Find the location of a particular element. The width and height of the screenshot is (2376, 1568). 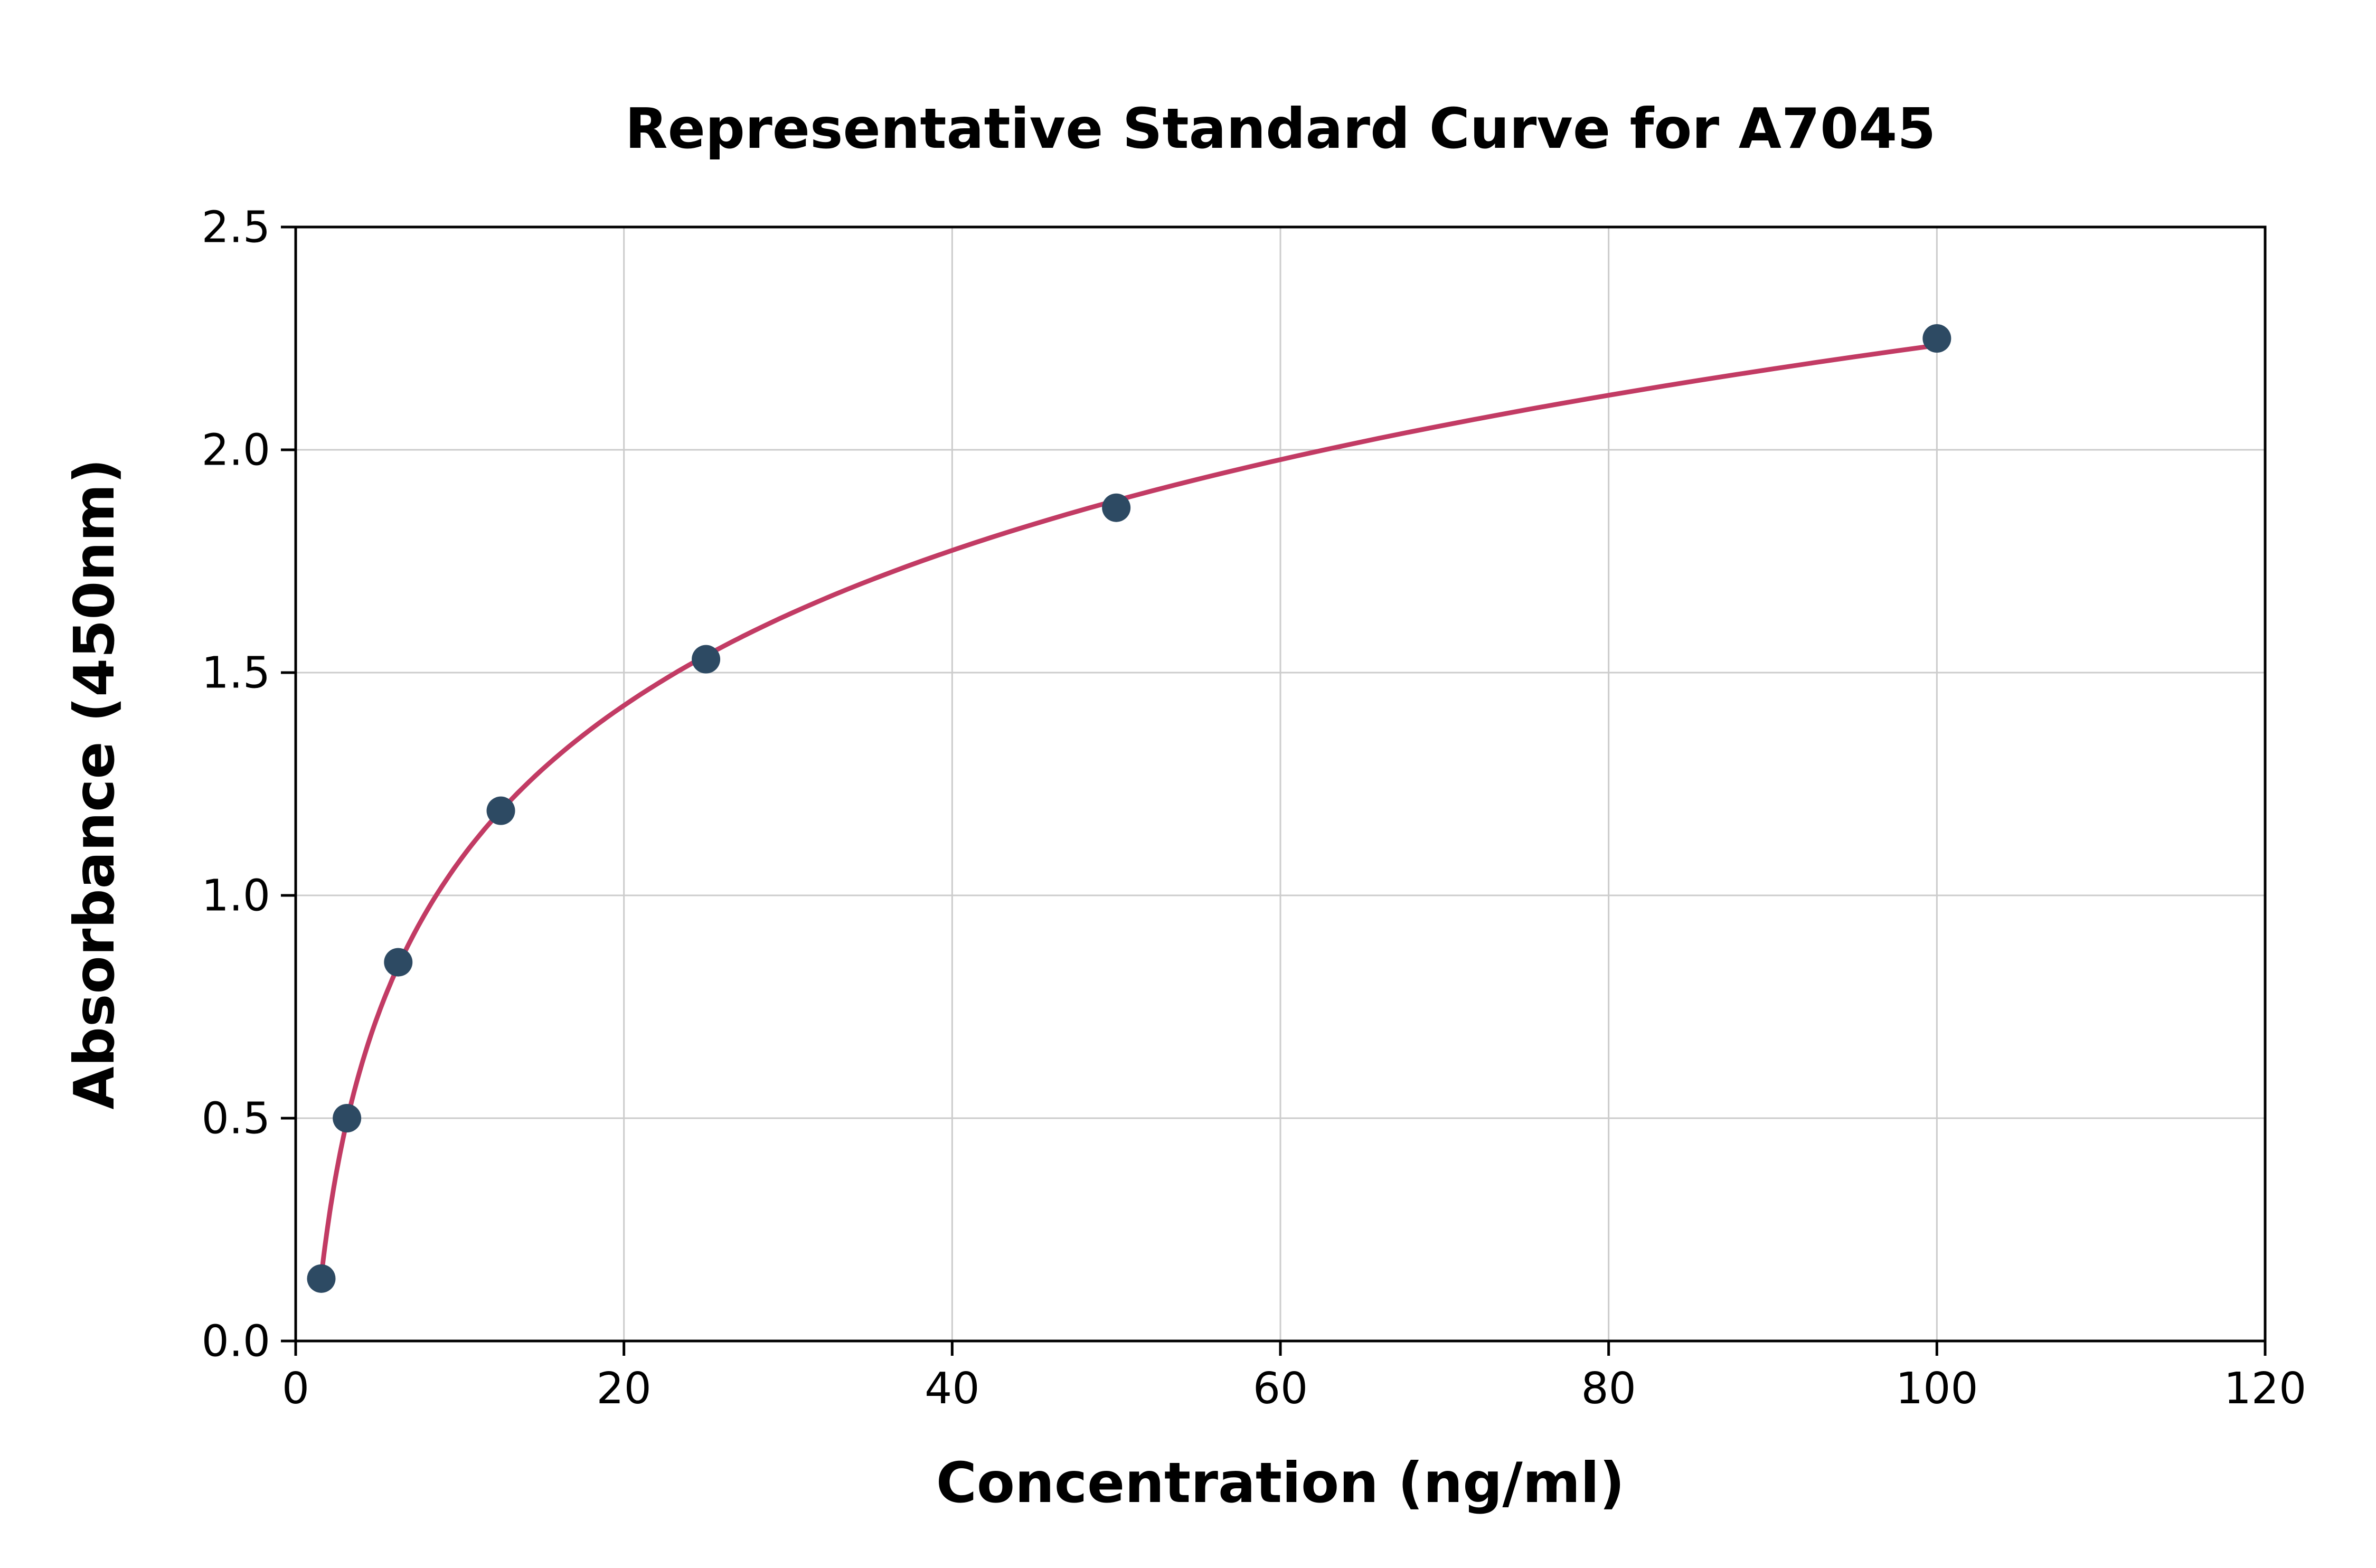

y-axis-label: Absorbance (450nm) is located at coordinates (95, 784).